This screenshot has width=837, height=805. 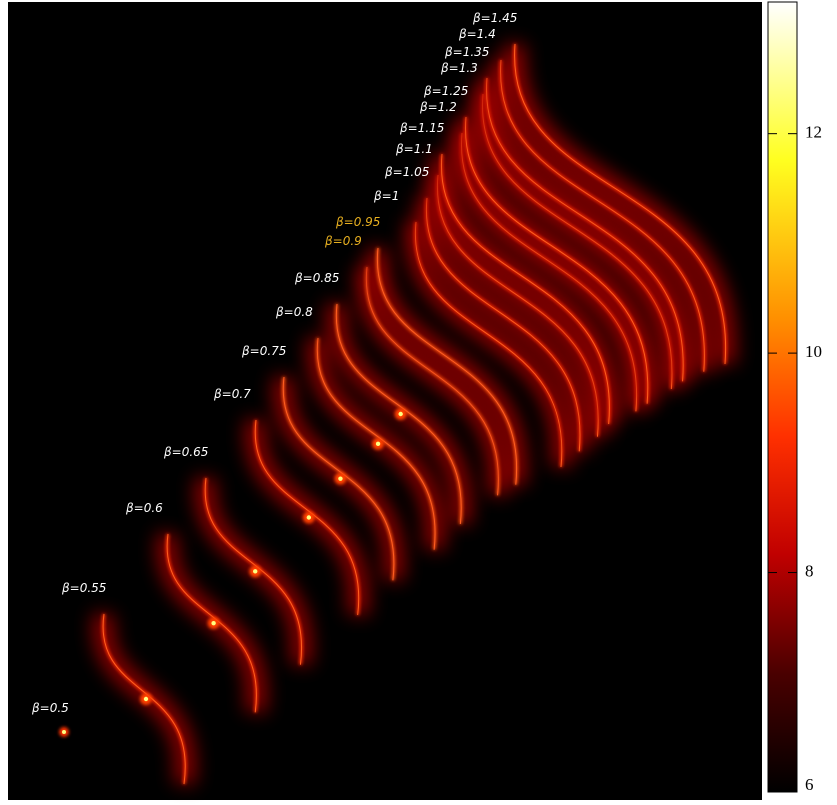 What do you see at coordinates (414, 149) in the screenshot?
I see `beta-label: β=1.1` at bounding box center [414, 149].